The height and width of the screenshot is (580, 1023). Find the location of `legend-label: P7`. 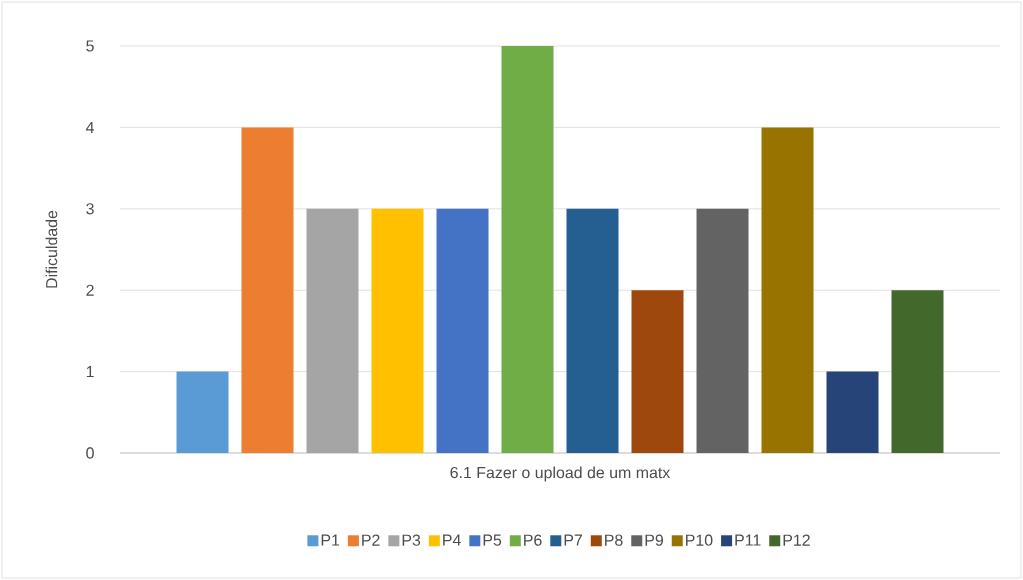

legend-label: P7 is located at coordinates (573, 540).